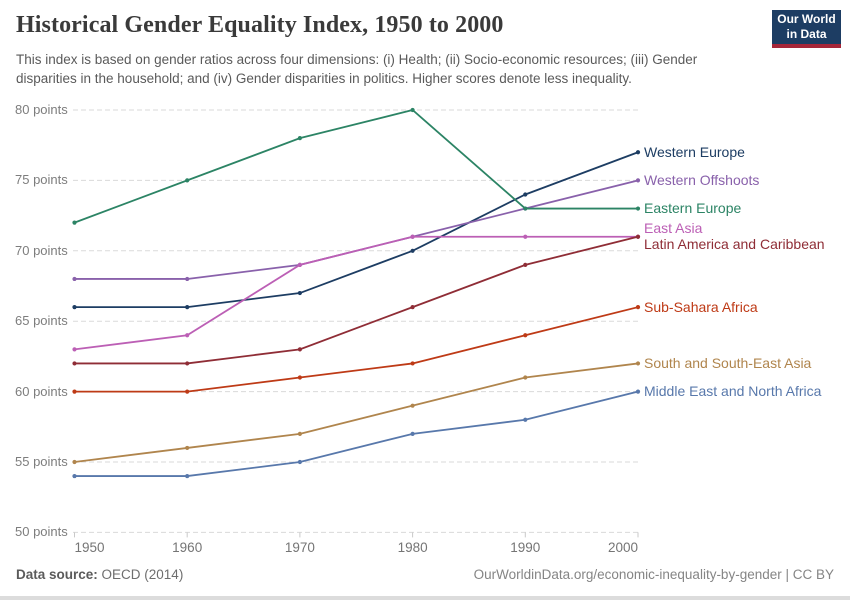 This screenshot has height=600, width=850. What do you see at coordinates (701, 306) in the screenshot?
I see `legend-item-sub-sahara-africa: Sub-Sahara Africa` at bounding box center [701, 306].